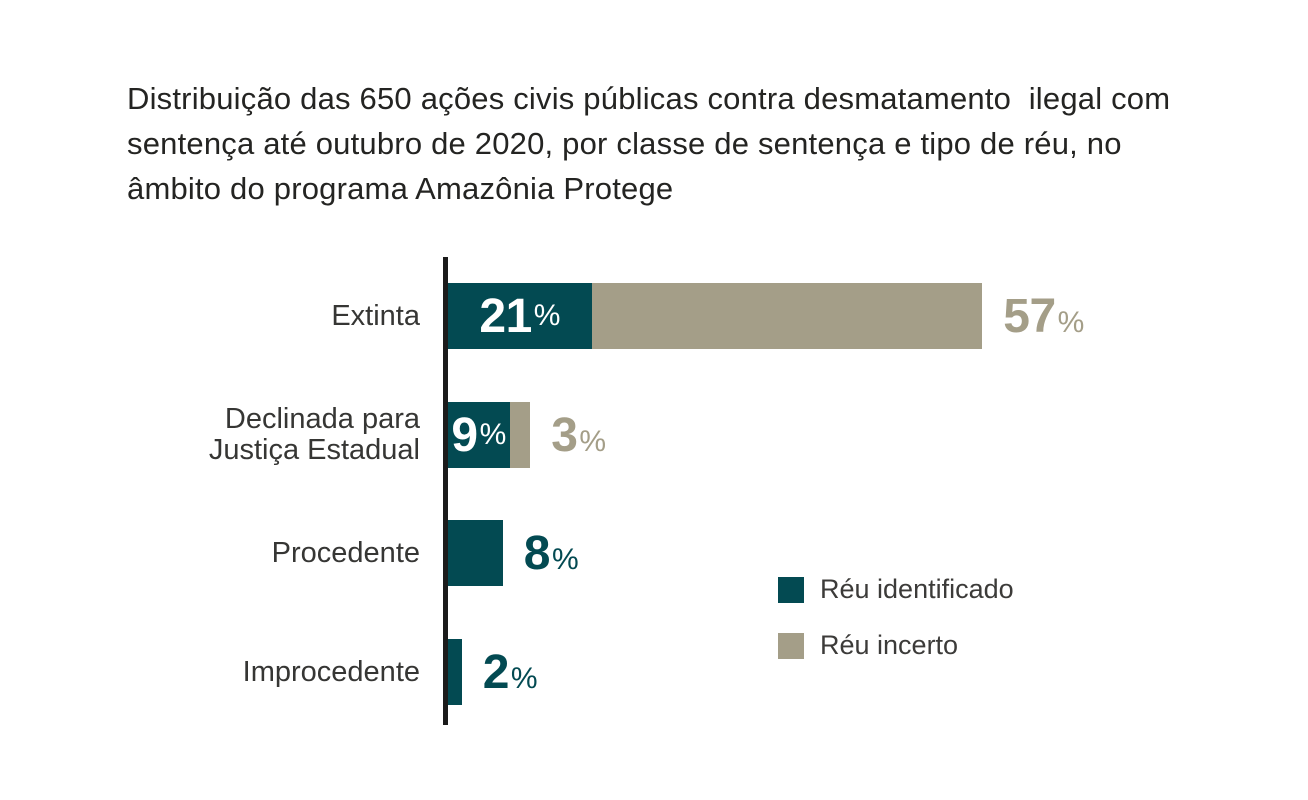 This screenshot has height=800, width=1308. Describe the element at coordinates (917, 589) in the screenshot. I see `legend-label-reu-identificado: Réu identificado` at that location.